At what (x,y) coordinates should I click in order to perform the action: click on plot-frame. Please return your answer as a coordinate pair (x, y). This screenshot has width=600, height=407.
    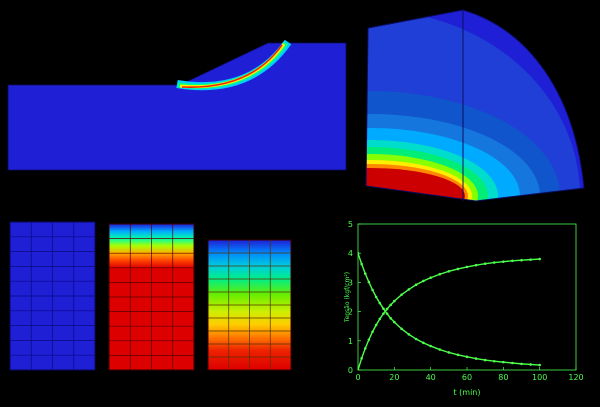
    Looking at the image, I should click on (467, 297).